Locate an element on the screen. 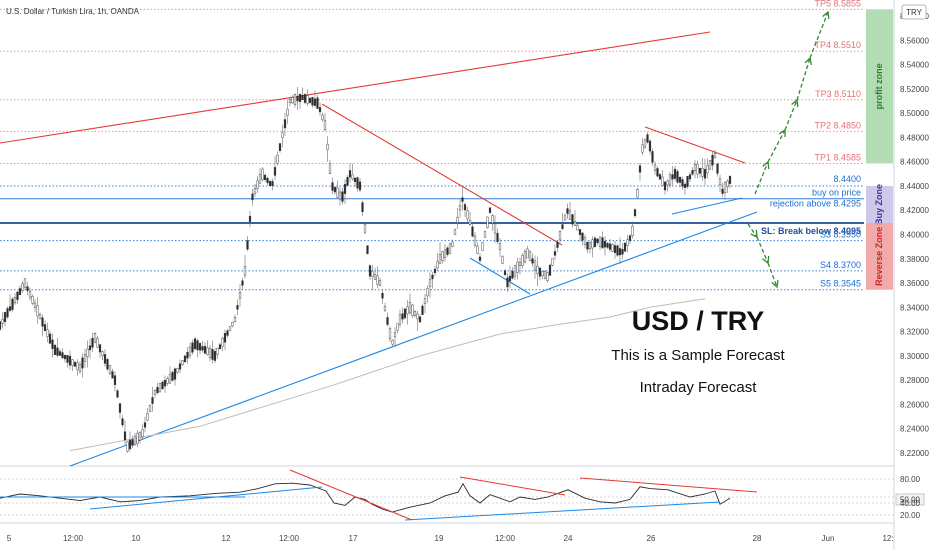 Image resolution: width=932 pixels, height=550 pixels. chart-title: U.S. Dollar / Turkish Lira, 1h, OANDA is located at coordinates (73, 11).